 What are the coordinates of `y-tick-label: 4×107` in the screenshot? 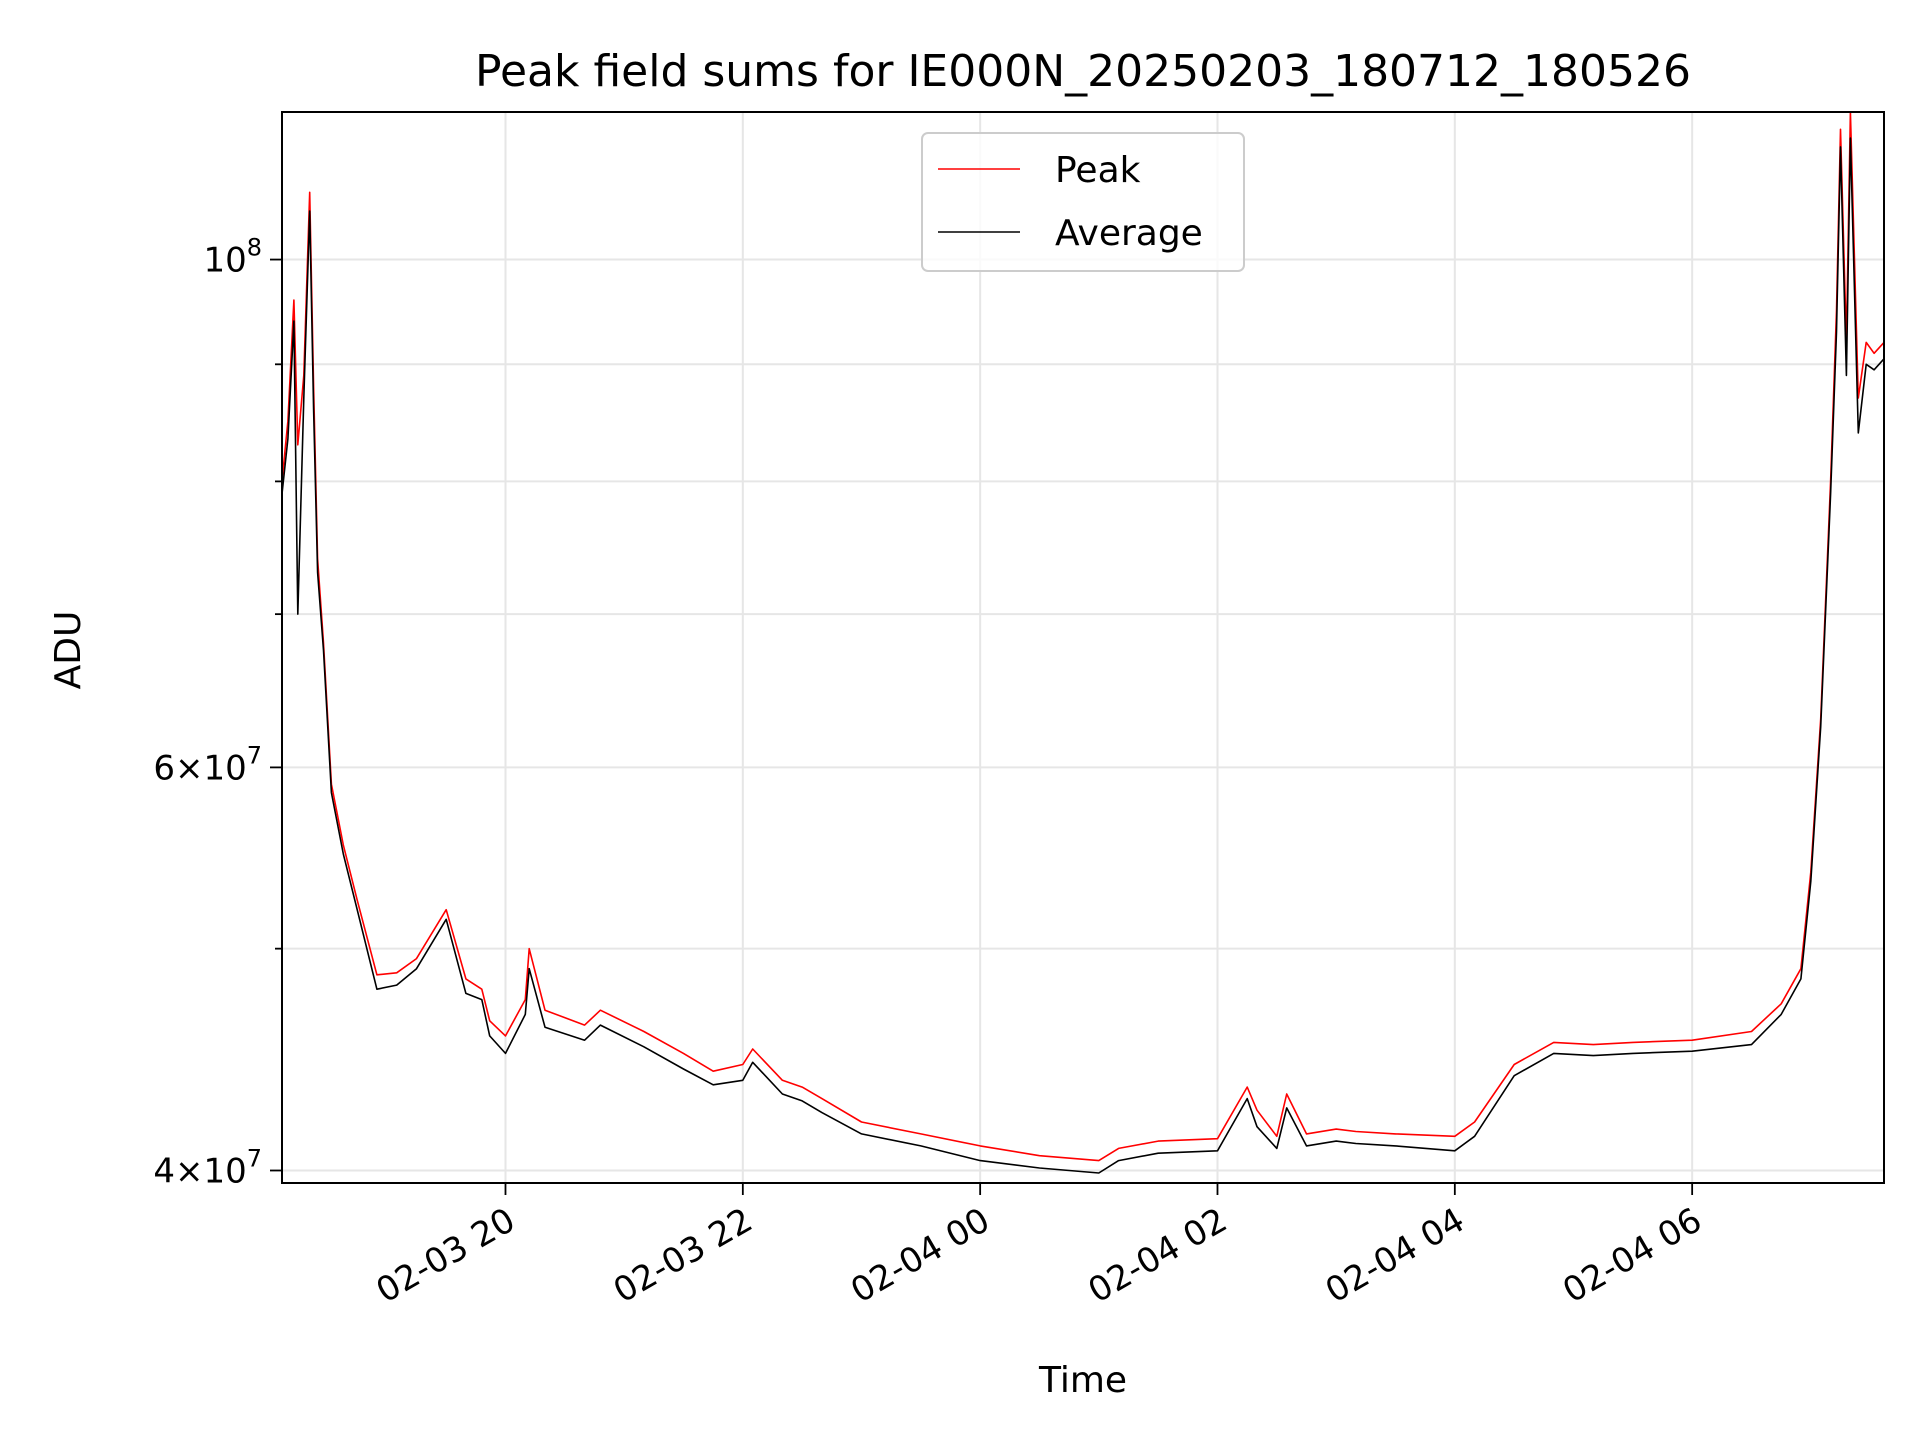 It's located at (207, 1167).